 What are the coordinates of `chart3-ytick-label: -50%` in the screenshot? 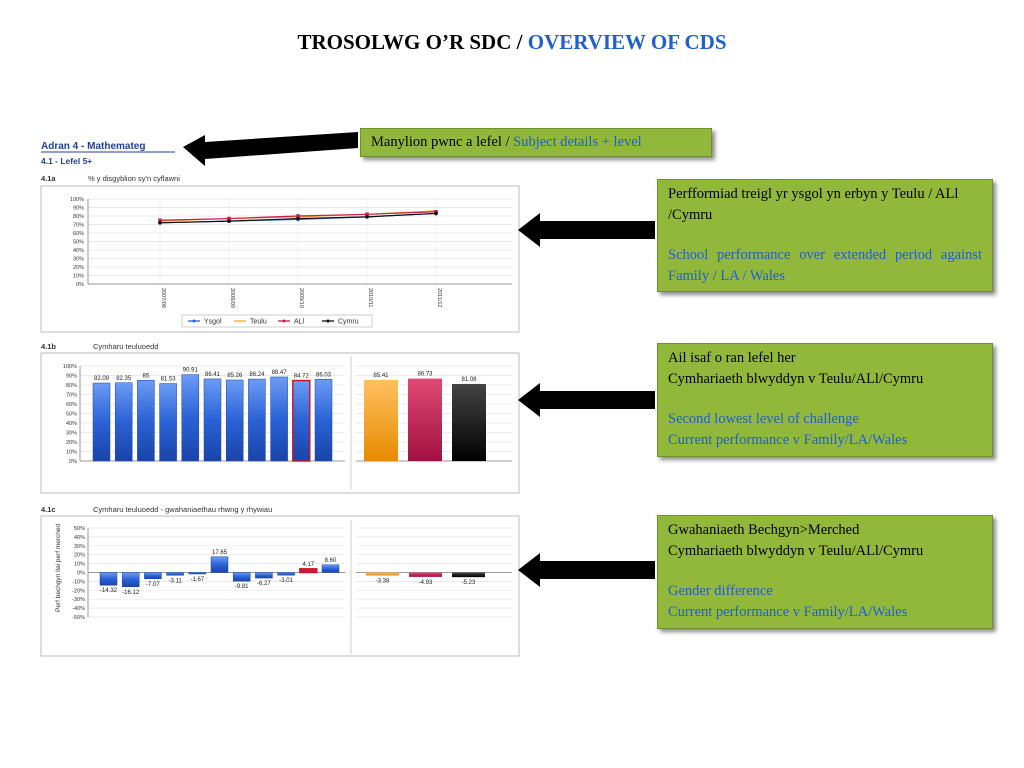 It's located at (78, 618).